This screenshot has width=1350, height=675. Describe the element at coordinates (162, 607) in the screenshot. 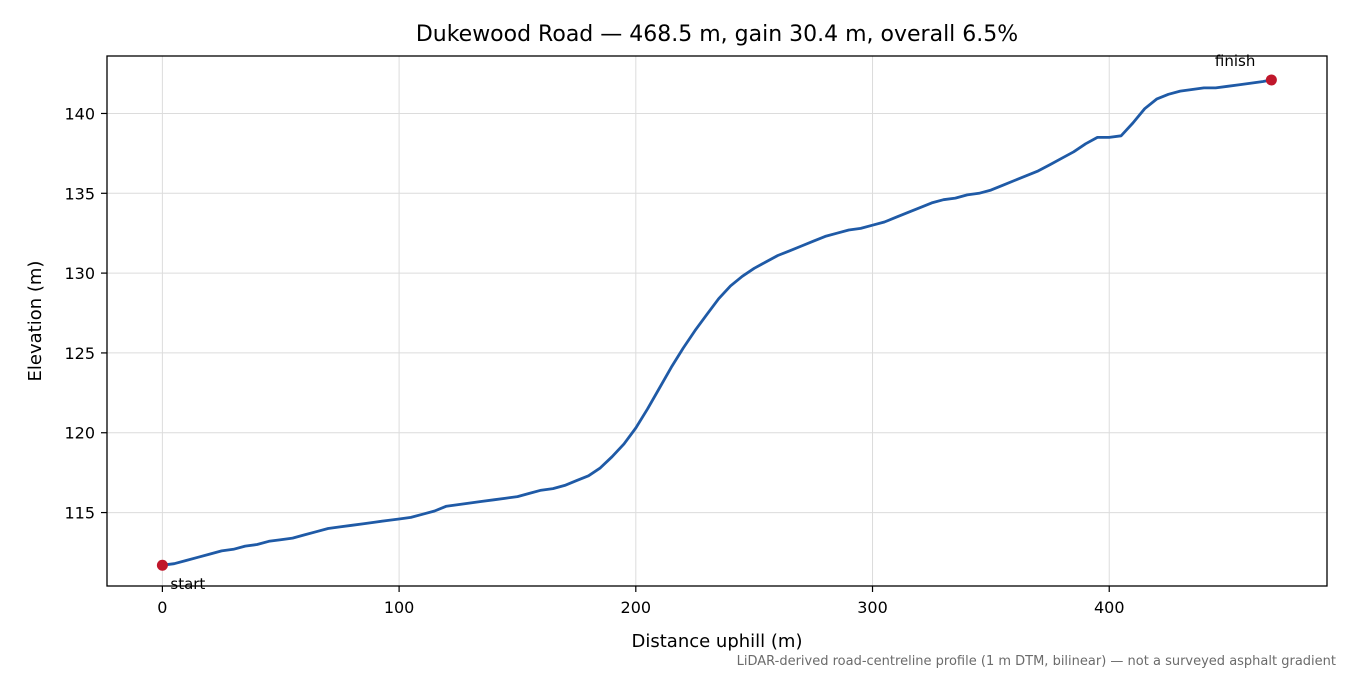

I see `x-tick-label: 0` at that location.